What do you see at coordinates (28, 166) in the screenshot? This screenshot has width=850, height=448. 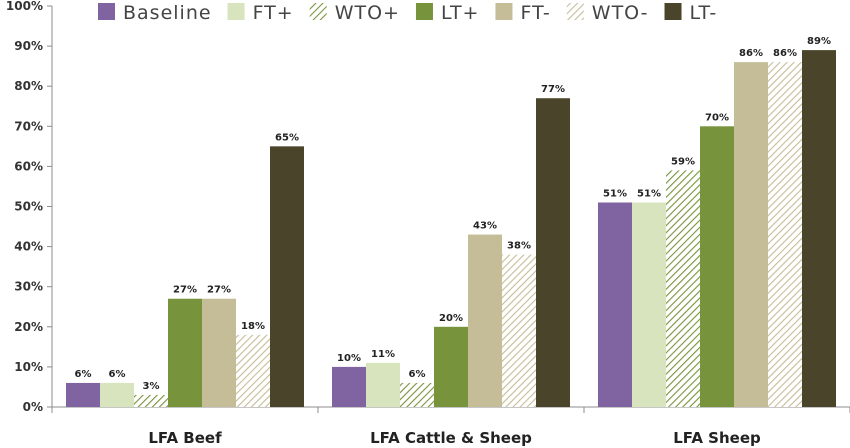 I see `y-tick-label: 60%` at bounding box center [28, 166].